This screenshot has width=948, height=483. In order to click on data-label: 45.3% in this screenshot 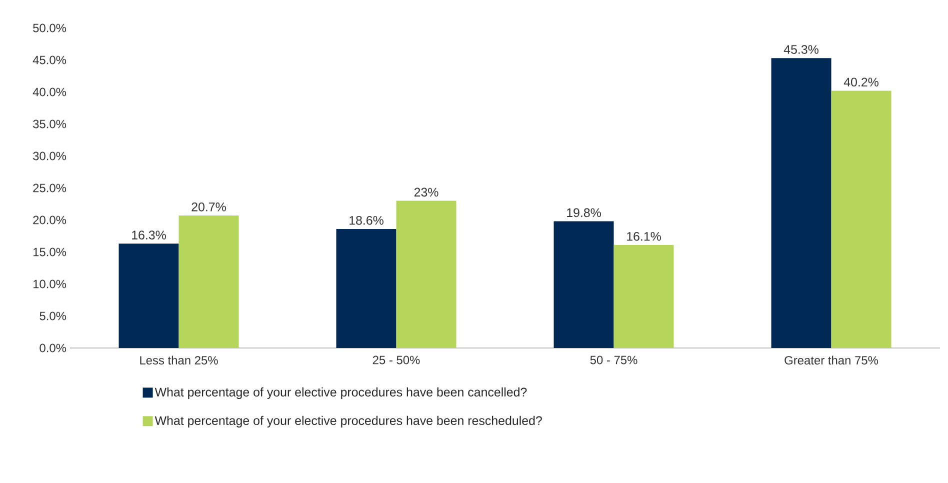, I will do `click(801, 49)`.